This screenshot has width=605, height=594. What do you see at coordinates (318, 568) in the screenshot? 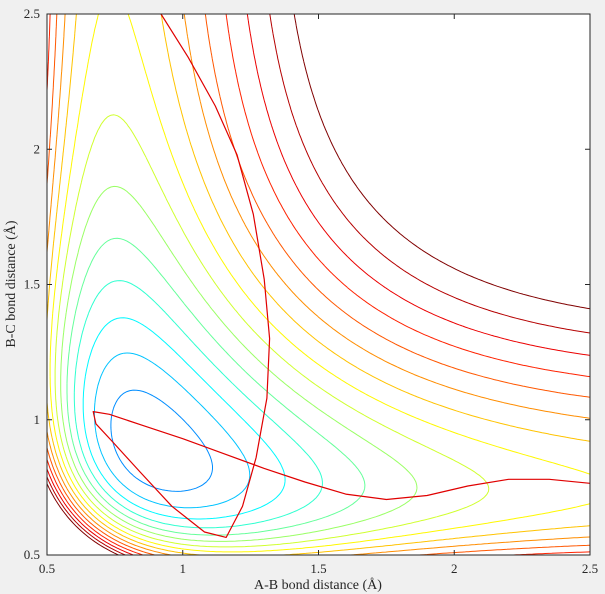
I see `x-tick-label: 1.5` at bounding box center [318, 568].